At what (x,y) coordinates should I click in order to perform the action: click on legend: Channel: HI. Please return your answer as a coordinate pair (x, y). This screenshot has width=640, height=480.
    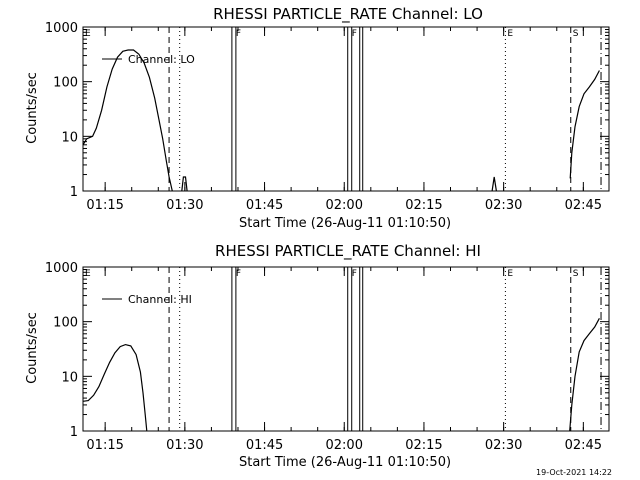
    Looking at the image, I should click on (147, 299).